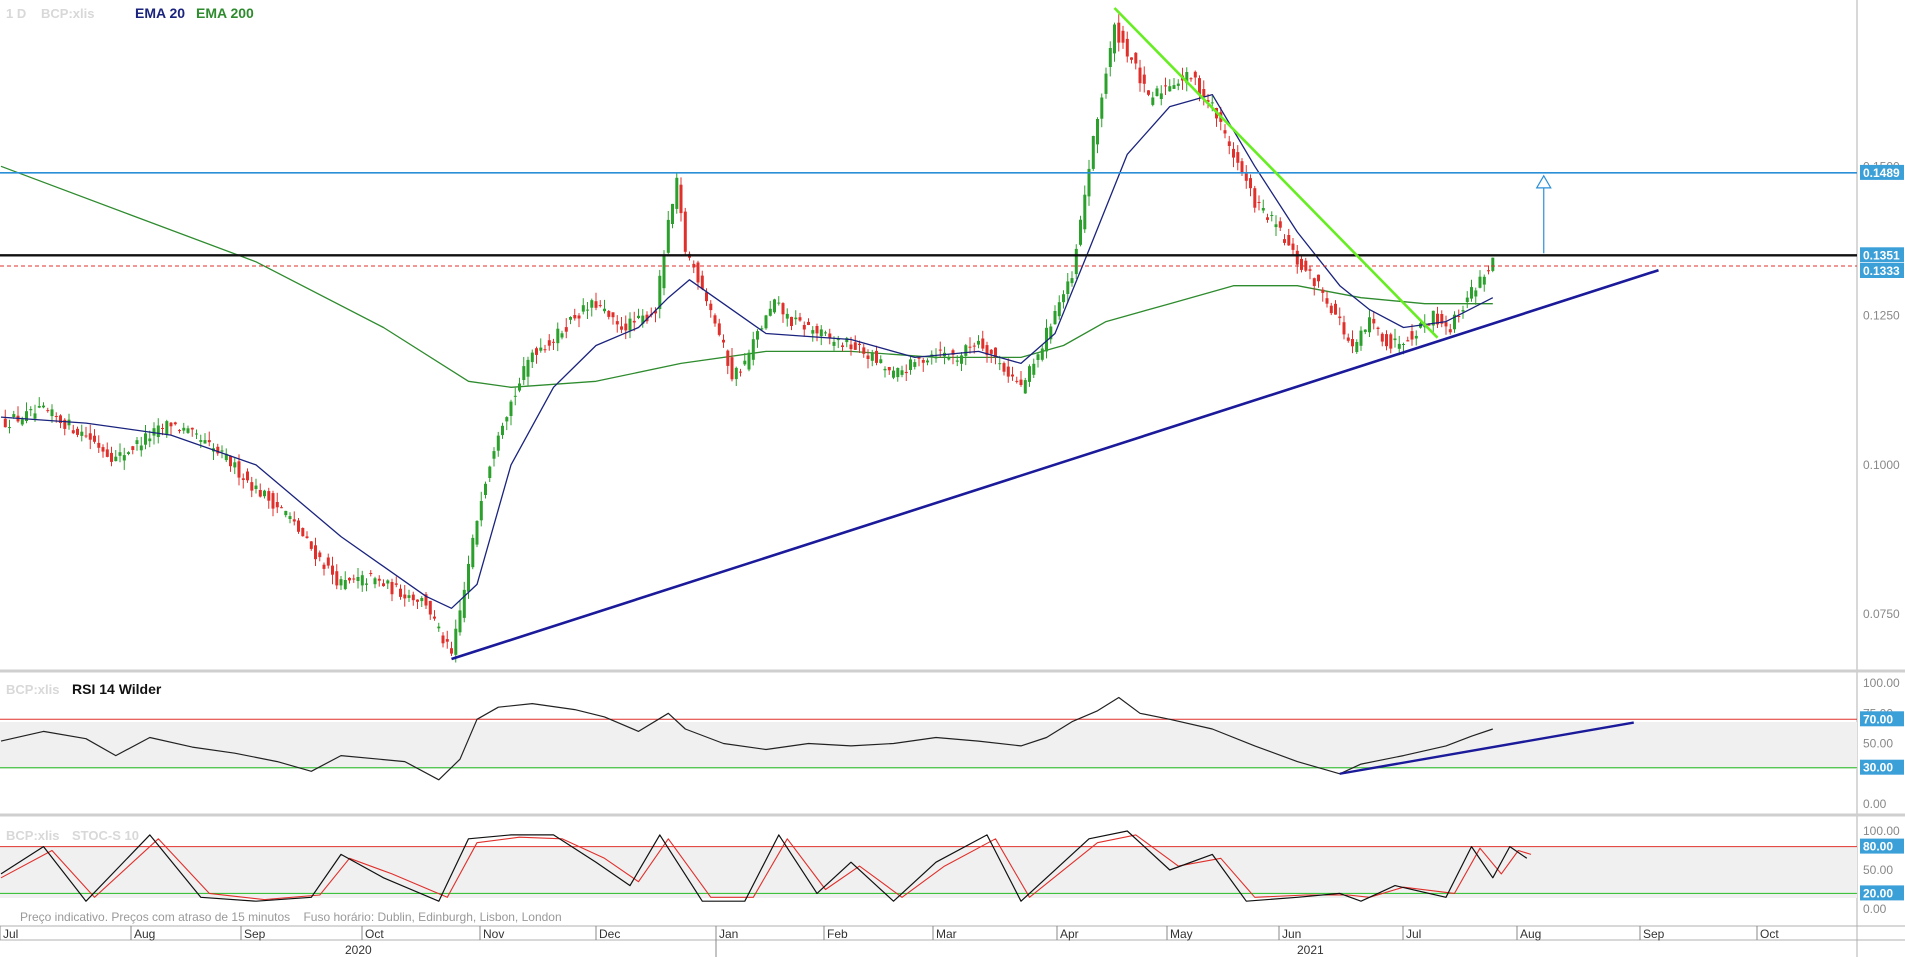 This screenshot has height=957, width=1905. What do you see at coordinates (160, 13) in the screenshot?
I see `ema20-legend: EMA 20` at bounding box center [160, 13].